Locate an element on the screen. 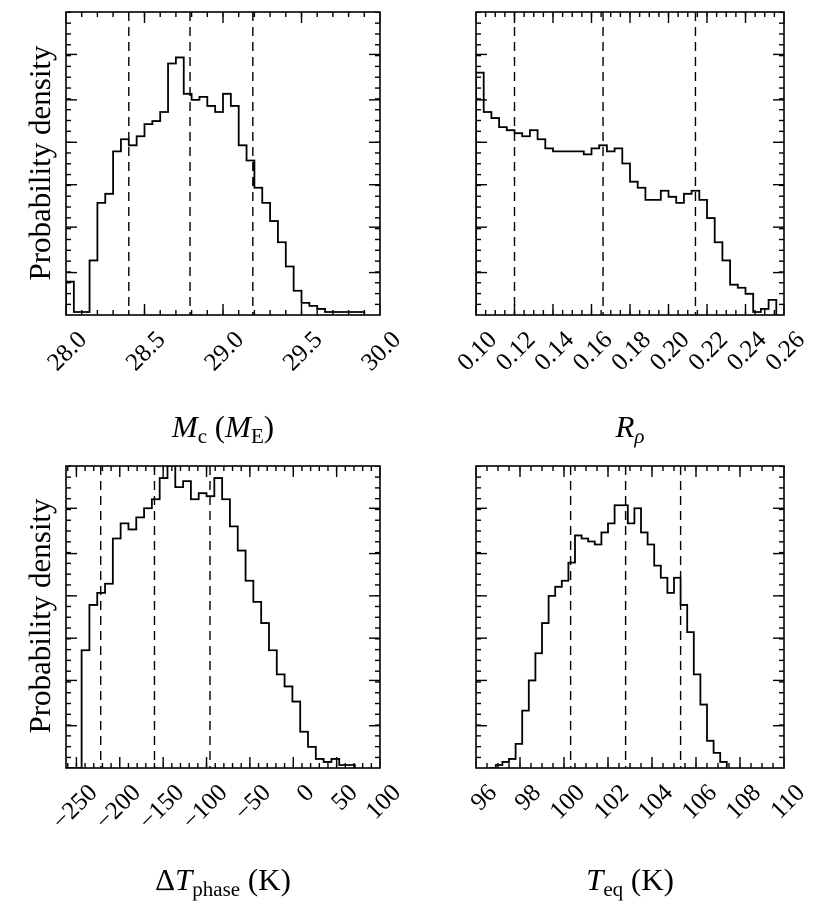 The width and height of the screenshot is (830, 917). histogram-bottom-left is located at coordinates (211, 617).